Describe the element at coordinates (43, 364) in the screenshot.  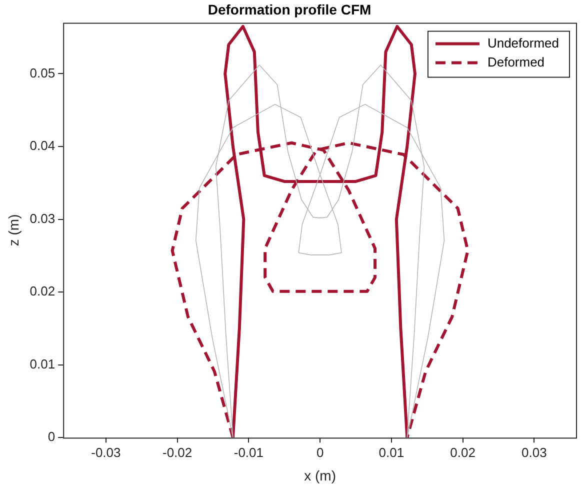
I see `y-tick-label: 0.01` at that location.